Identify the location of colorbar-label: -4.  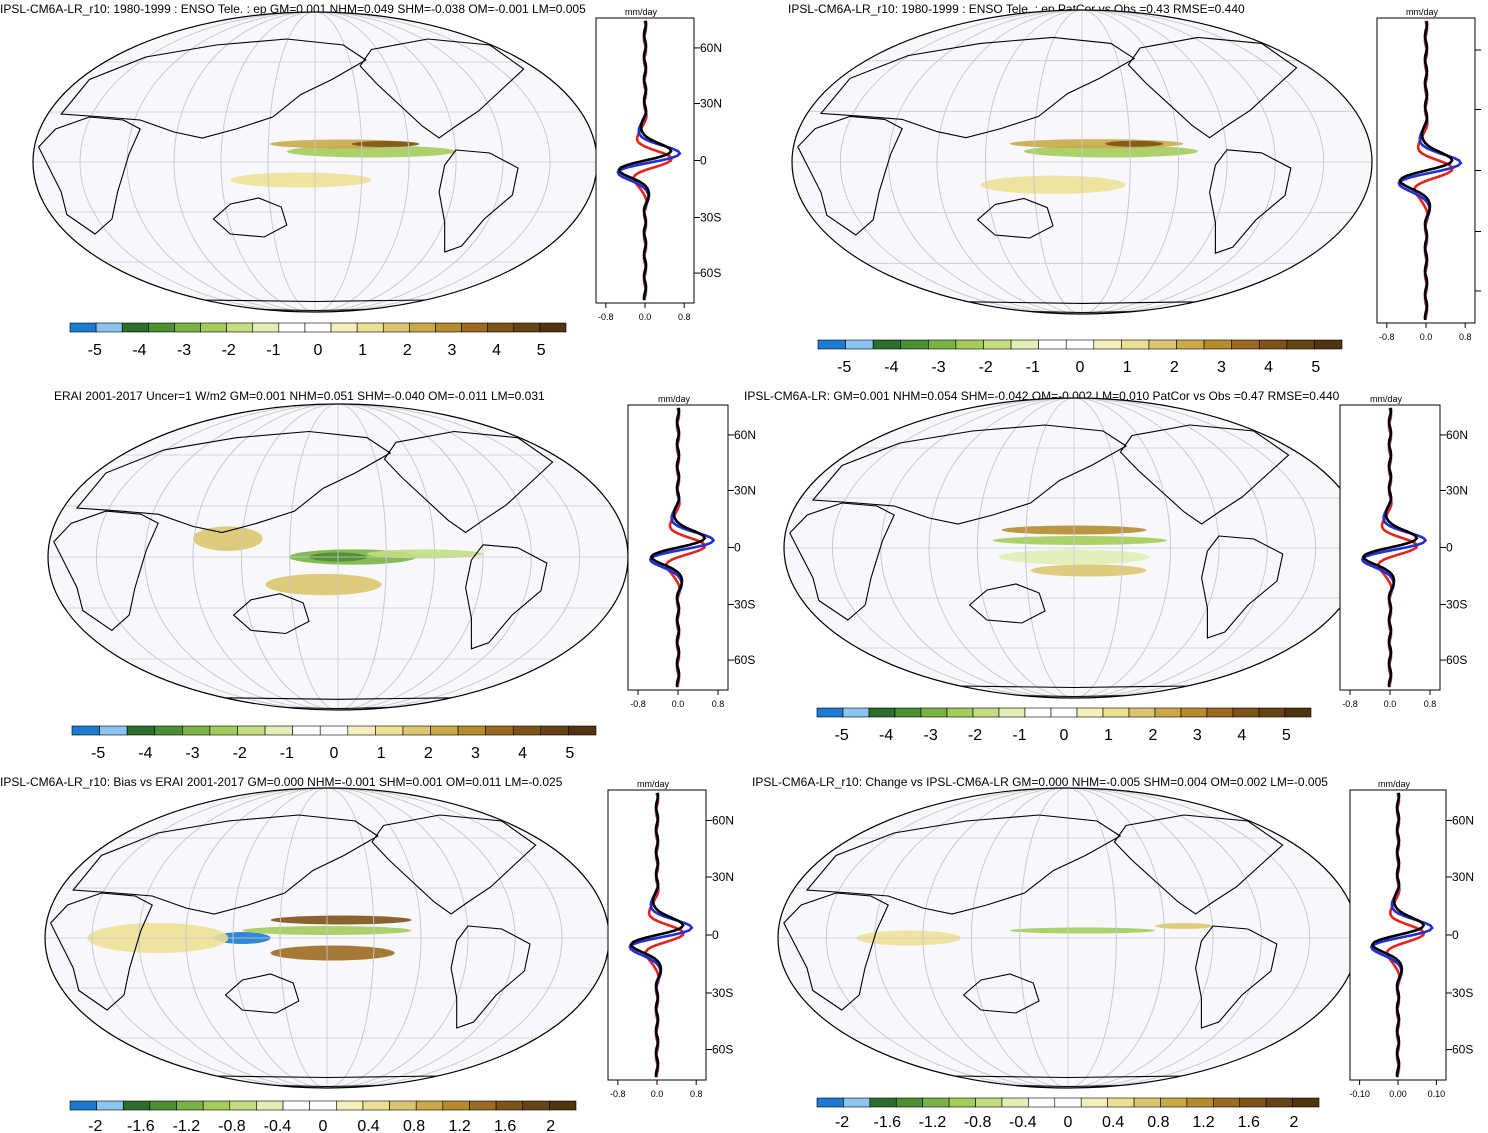
(891, 367).